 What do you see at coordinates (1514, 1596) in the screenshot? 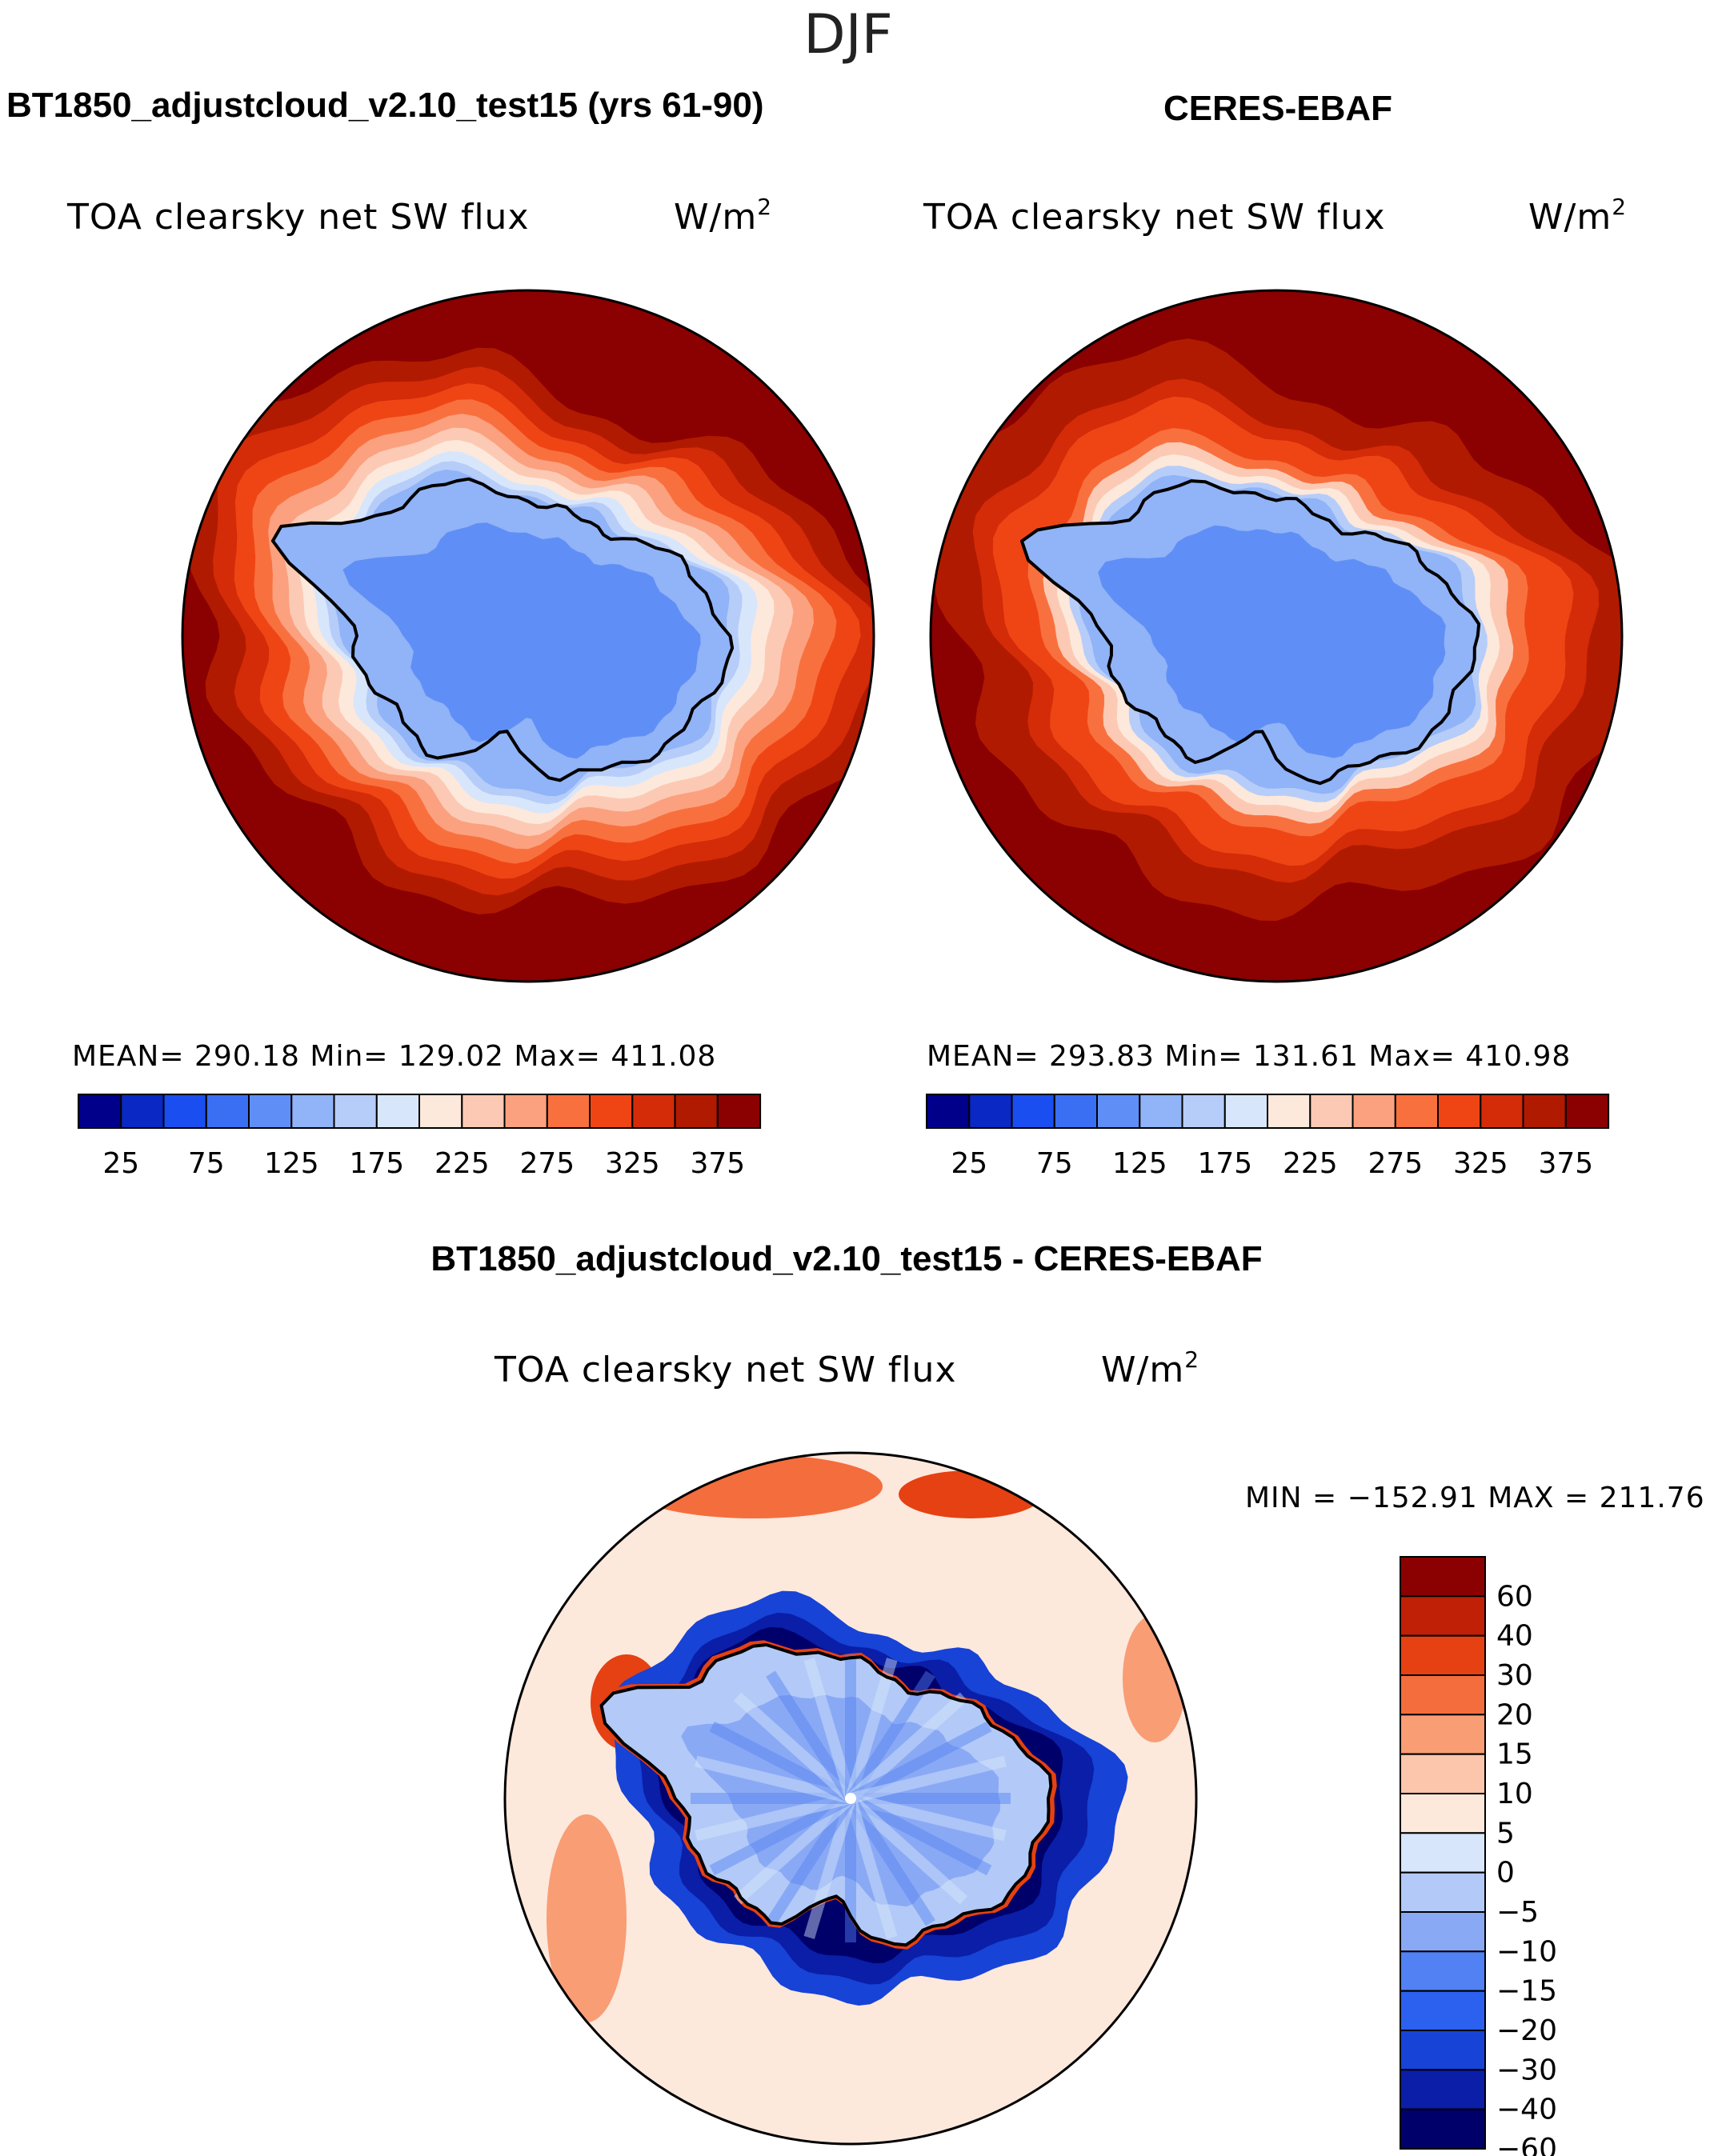
I see `colorbar-tick-label: 60` at bounding box center [1514, 1596].